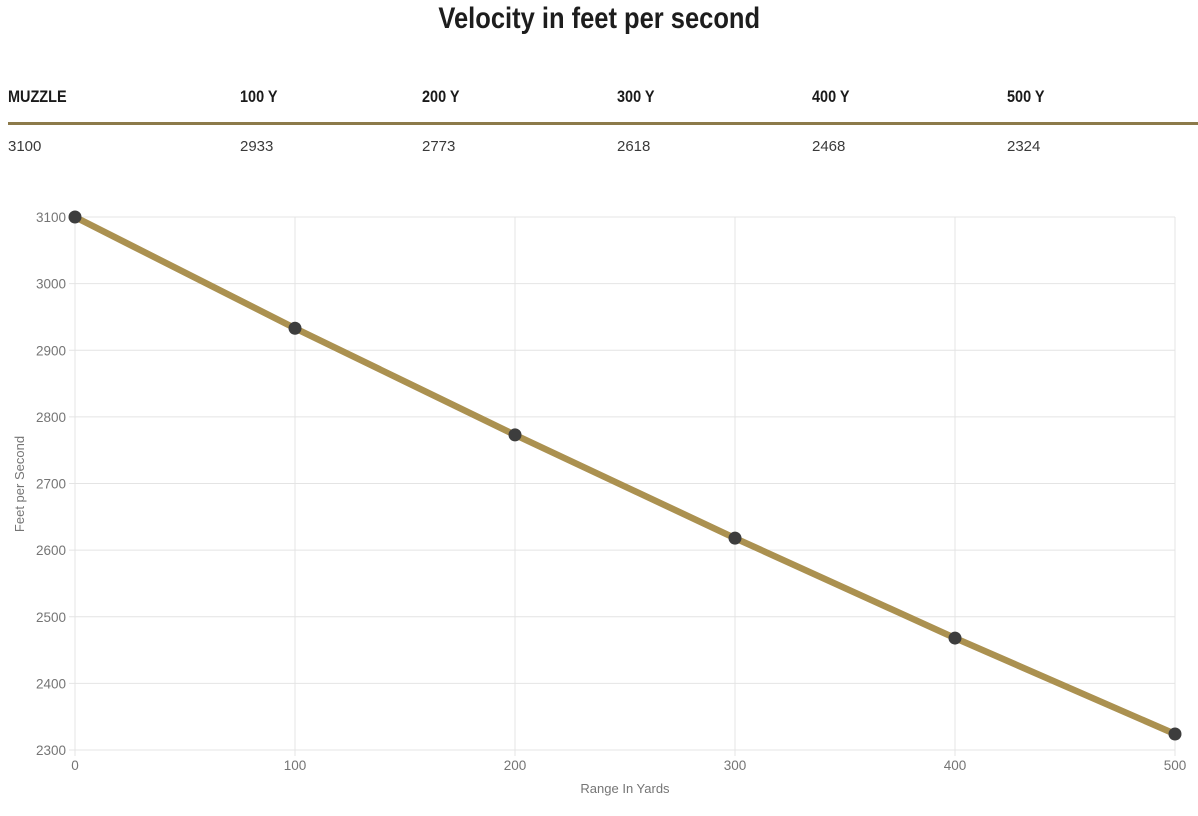 This screenshot has height=816, width=1198. What do you see at coordinates (37, 96) in the screenshot?
I see `table-header-muzzle: MUZZLE` at bounding box center [37, 96].